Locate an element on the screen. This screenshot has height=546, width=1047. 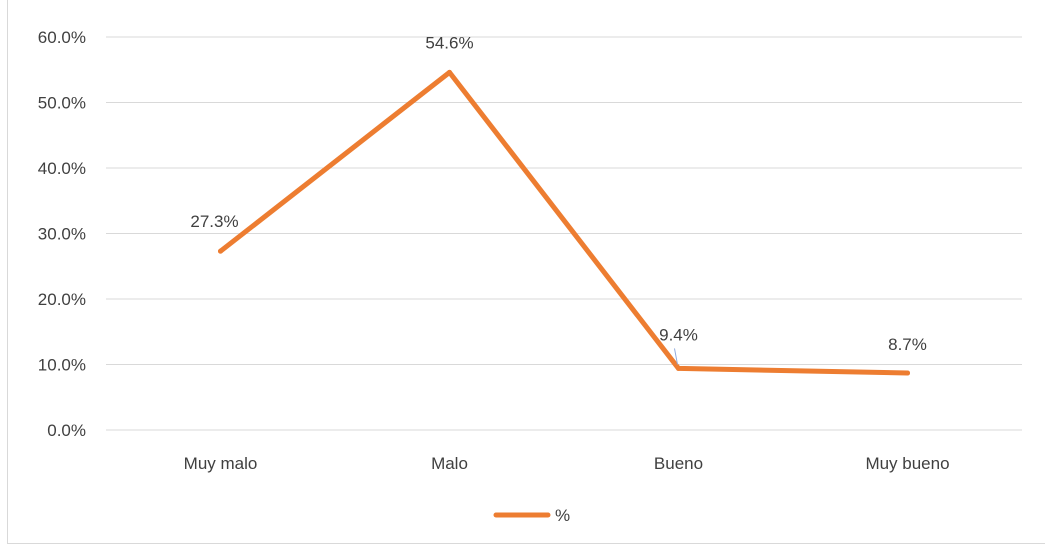
y-tick-label: 20.0% is located at coordinates (62, 299).